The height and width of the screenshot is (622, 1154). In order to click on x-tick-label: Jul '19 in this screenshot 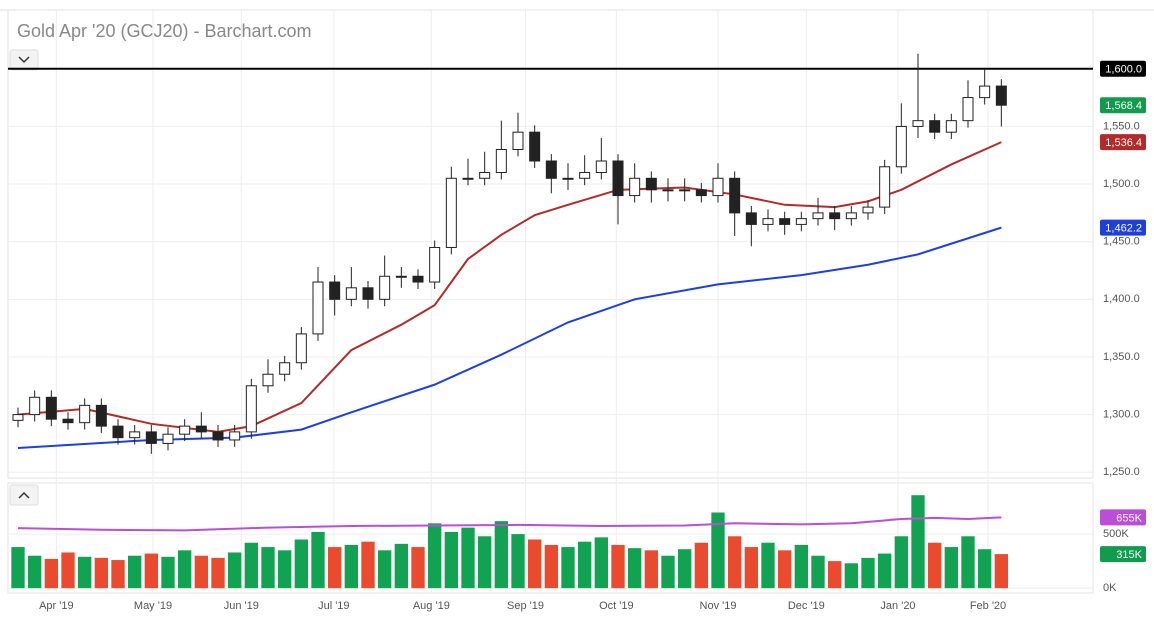, I will do `click(333, 606)`.